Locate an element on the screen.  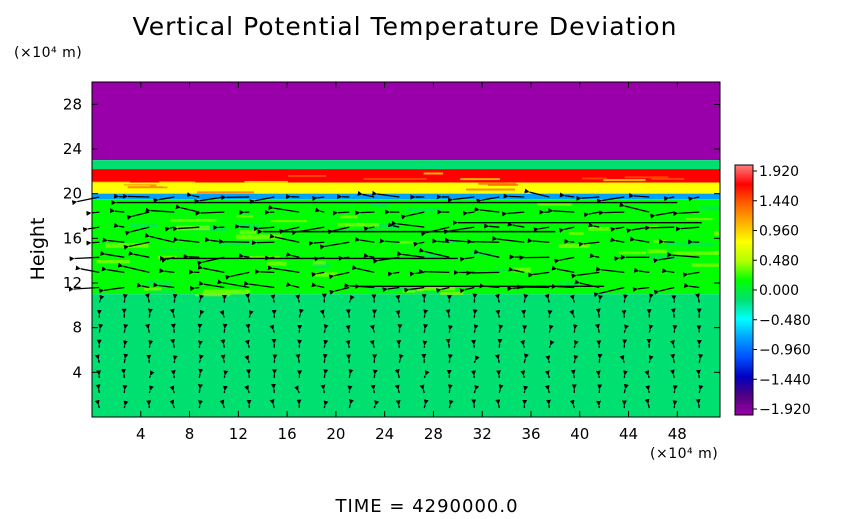
colorbar-scale is located at coordinates (744, 290).